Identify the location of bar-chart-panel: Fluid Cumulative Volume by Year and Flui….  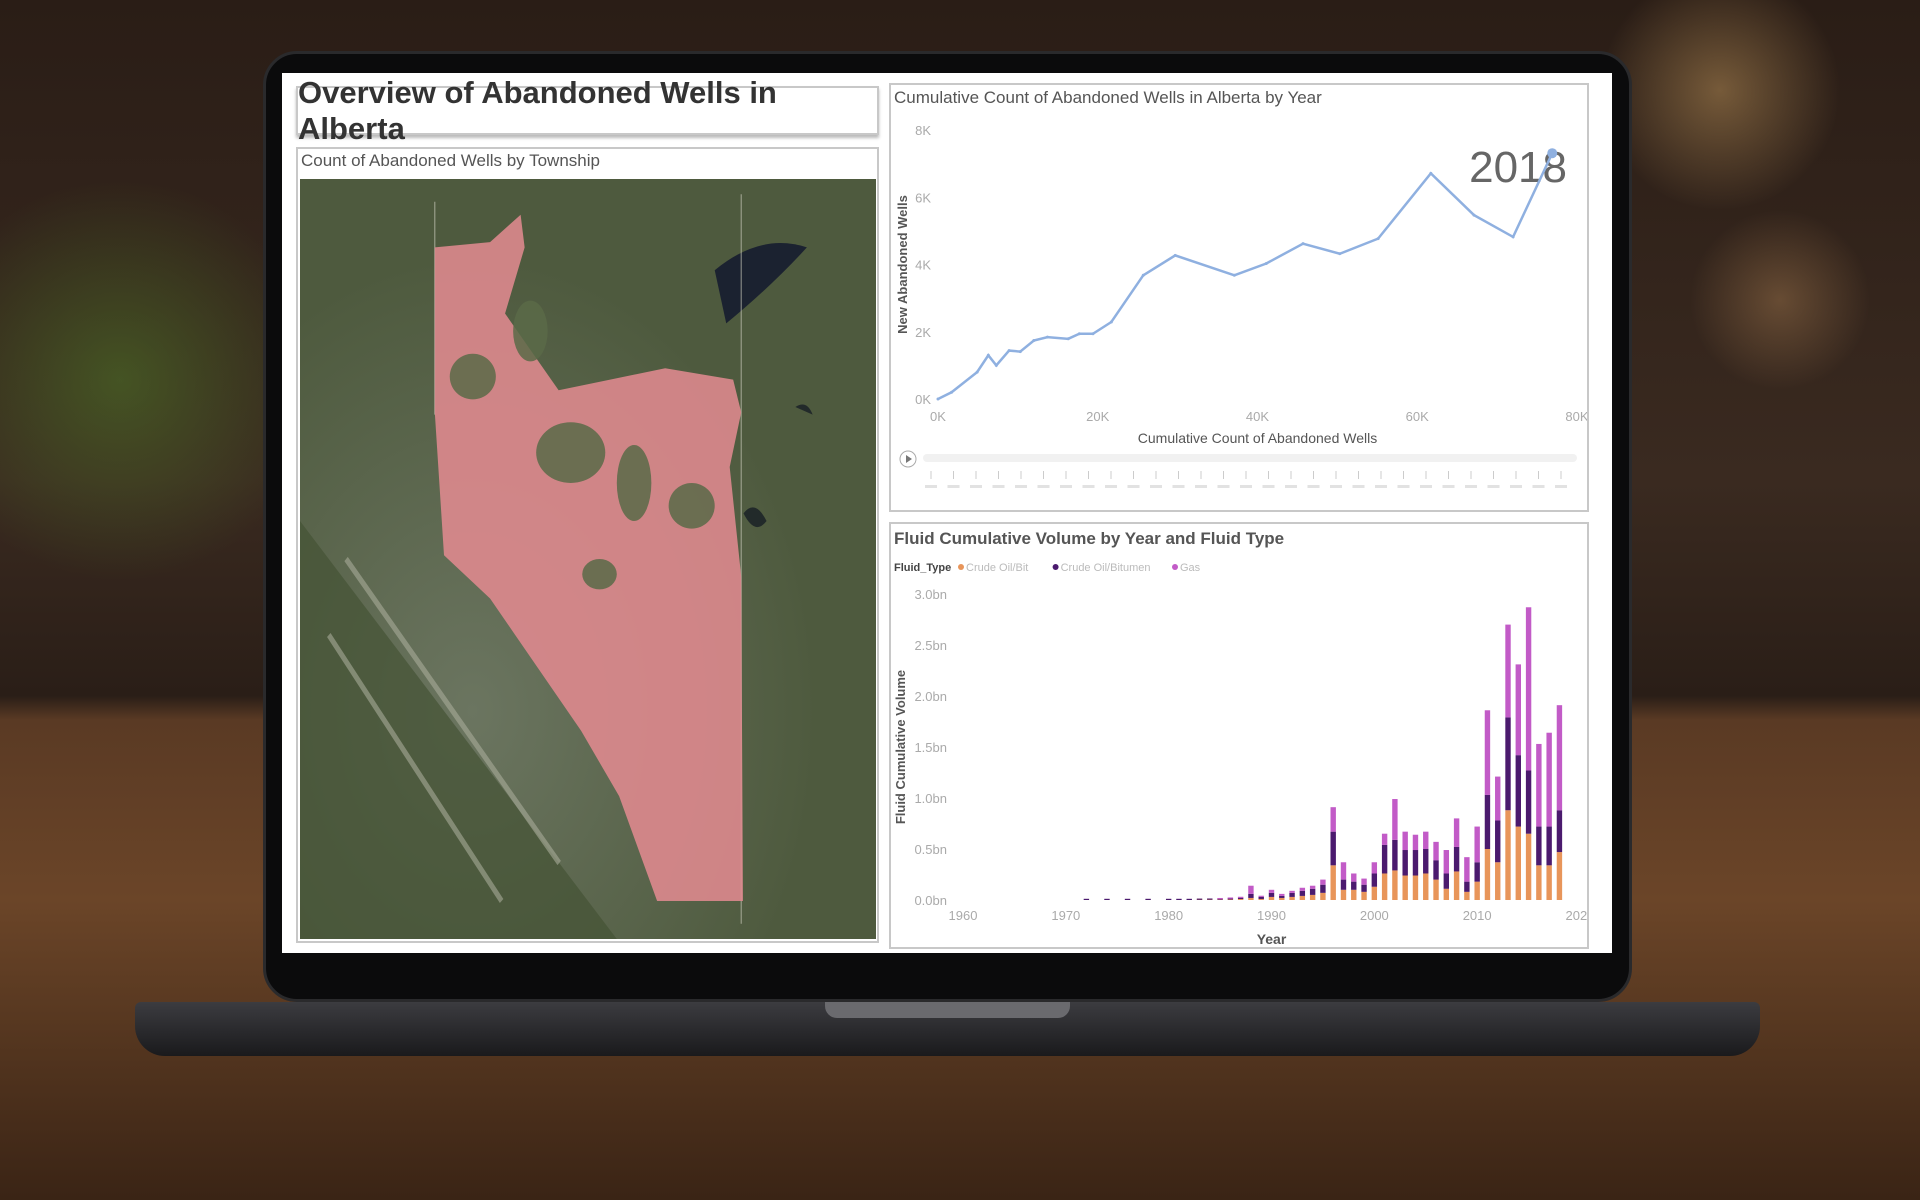
(1241, 735).